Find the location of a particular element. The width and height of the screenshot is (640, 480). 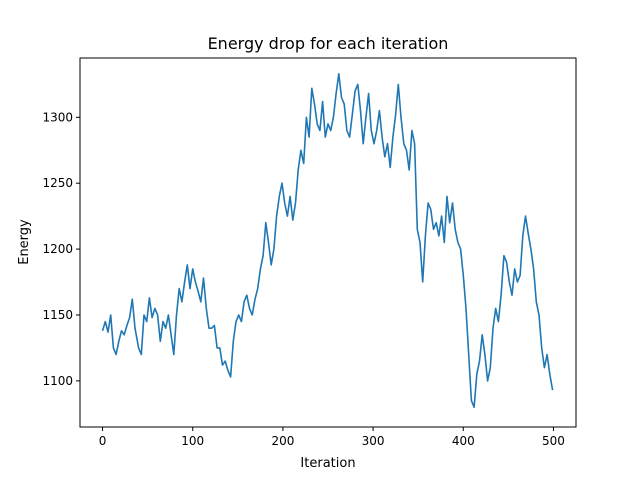

x-tick-label: 200 is located at coordinates (282, 441).